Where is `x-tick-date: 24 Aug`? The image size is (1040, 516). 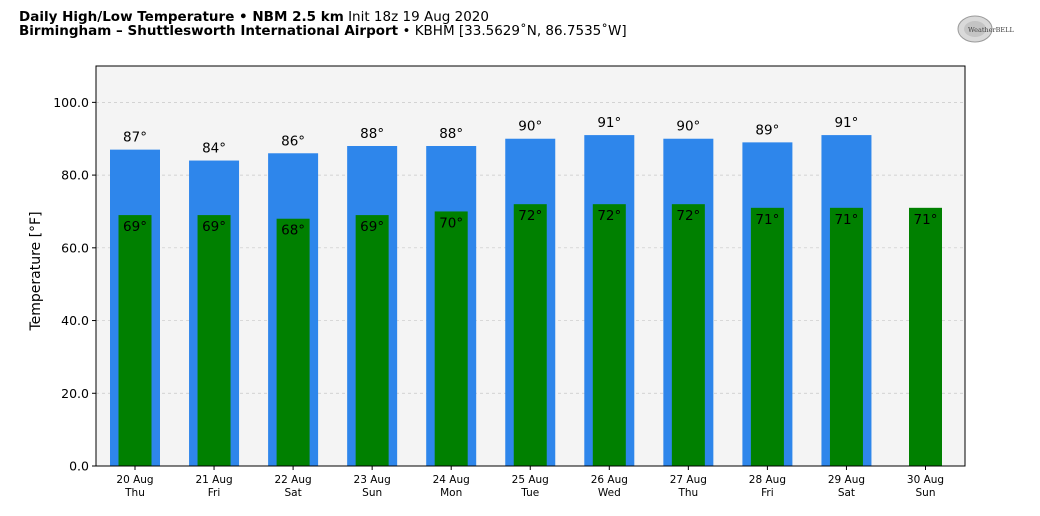
x-tick-date: 24 Aug is located at coordinates (451, 480).